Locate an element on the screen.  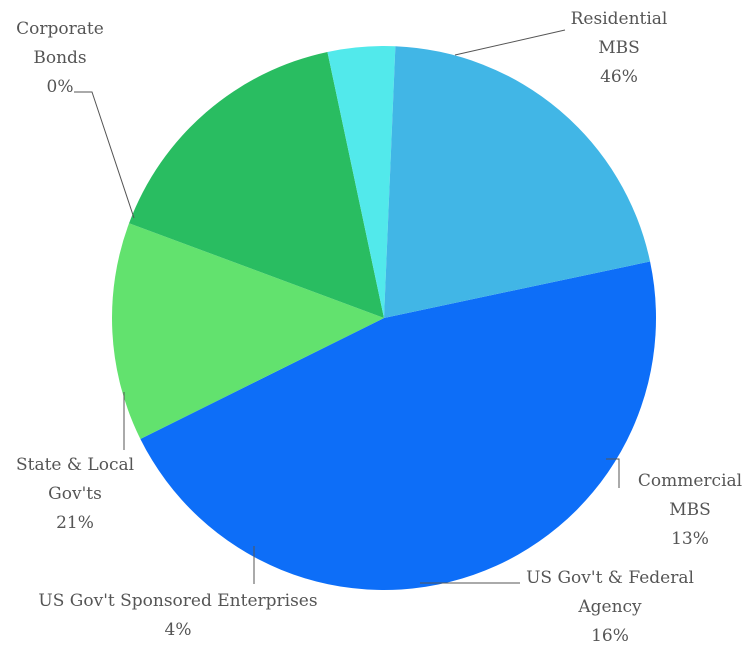
slice-label-residential-mbs: MBS is located at coordinates (619, 48).